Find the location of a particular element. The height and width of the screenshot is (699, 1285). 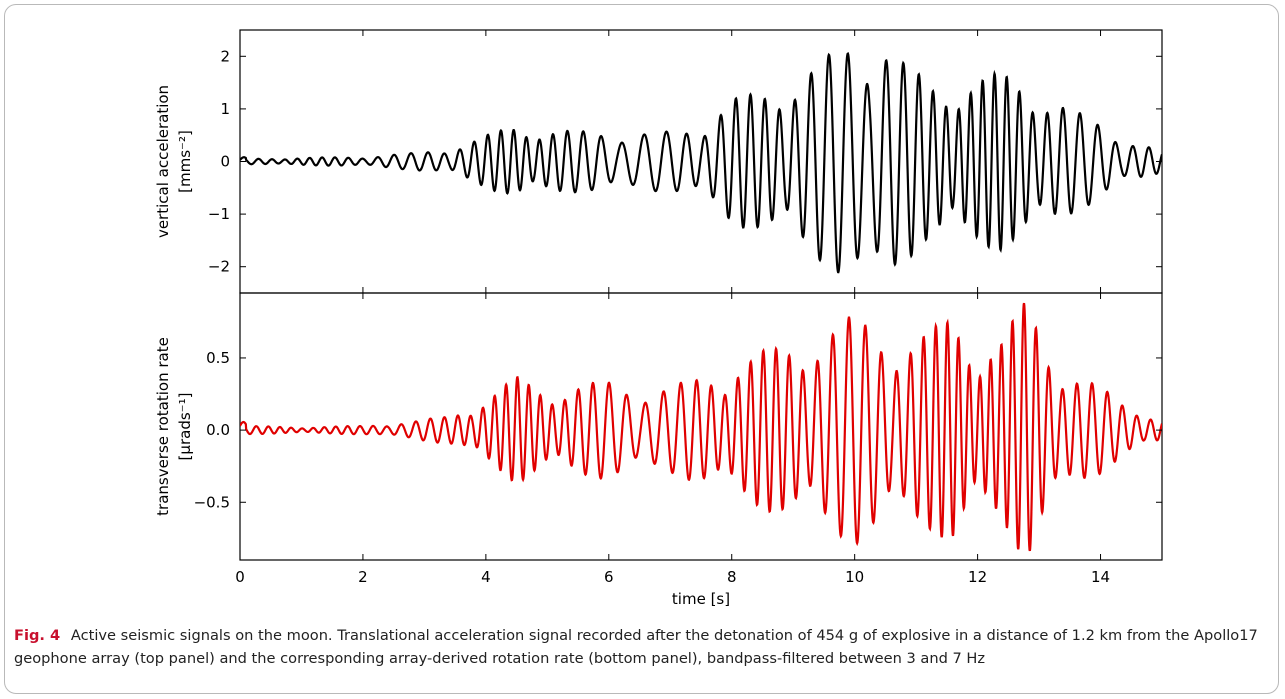

y-axis-unit: [mms⁻²] is located at coordinates (185, 161).